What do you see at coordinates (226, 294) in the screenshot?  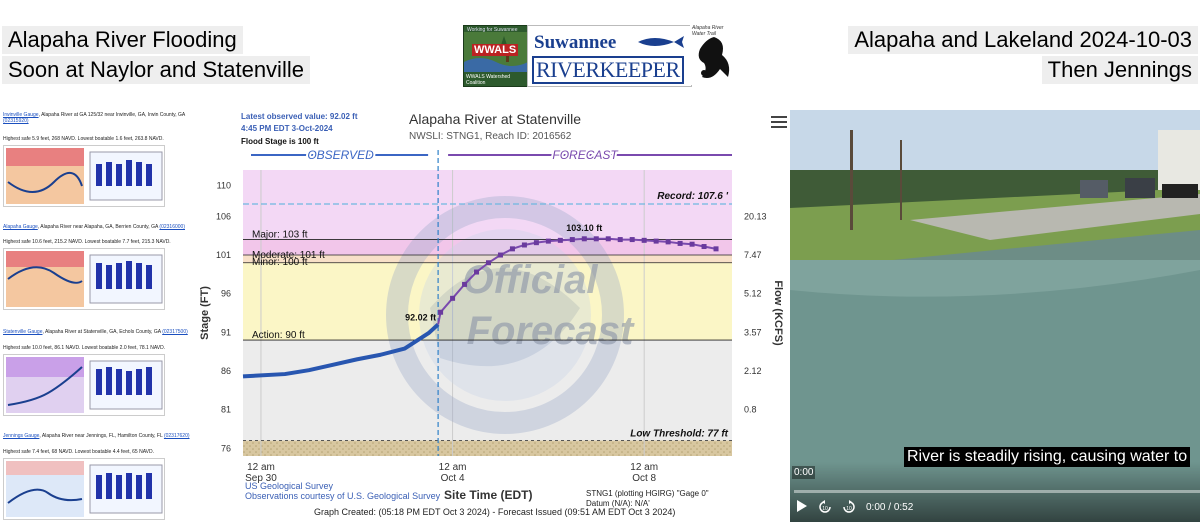 I see `y-tick-label: 96` at bounding box center [226, 294].